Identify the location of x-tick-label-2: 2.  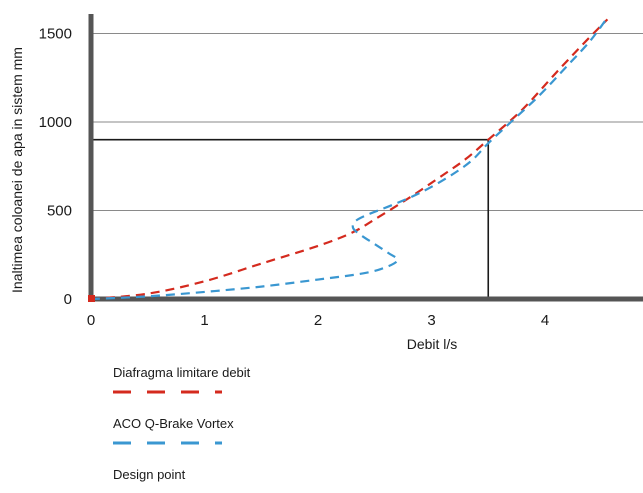
(318, 320).